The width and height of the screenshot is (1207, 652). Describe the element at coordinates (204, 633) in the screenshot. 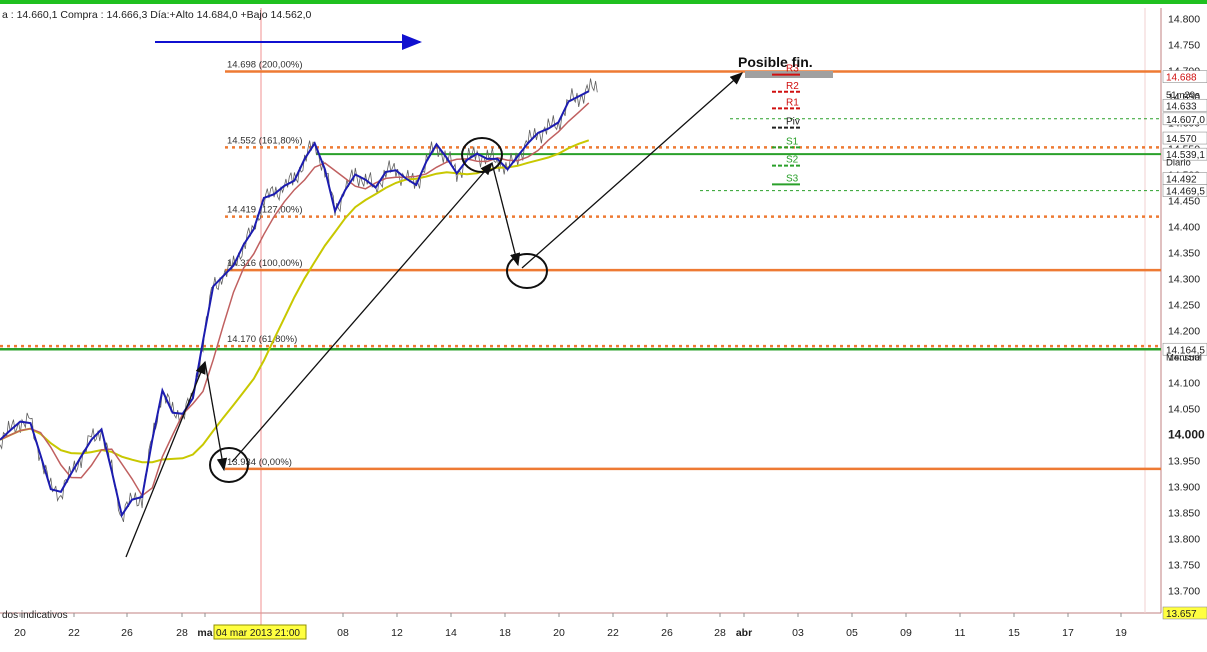

I see `x-tick-label: ma` at that location.